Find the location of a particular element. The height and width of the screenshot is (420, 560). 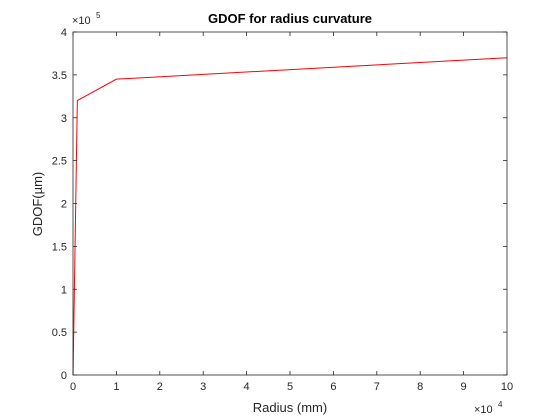

y-axis-label: GDOF(µm) is located at coordinates (37, 204).